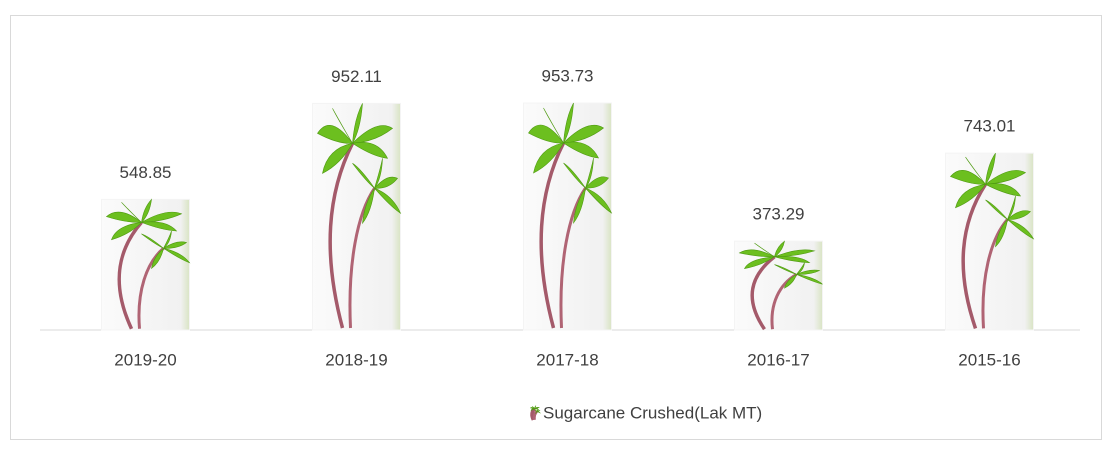 Image resolution: width=1112 pixels, height=453 pixels. I want to click on x-tick-label: 2019-20, so click(145, 359).